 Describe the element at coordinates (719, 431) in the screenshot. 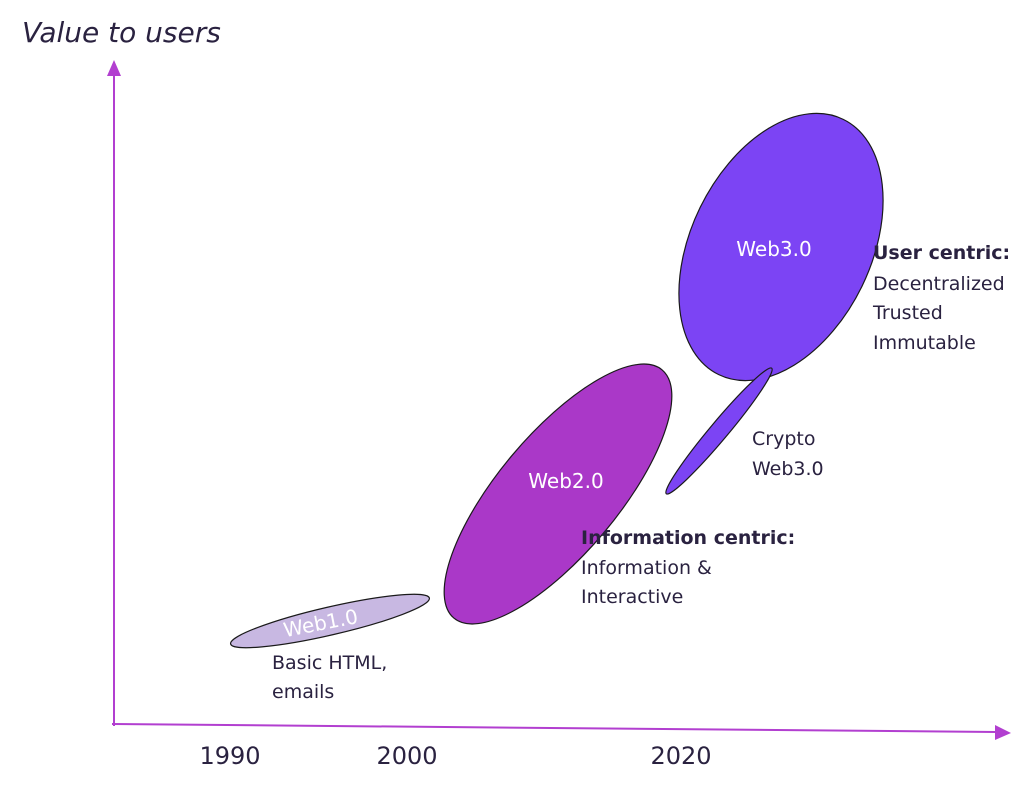

I see `crypto-ellipse` at that location.